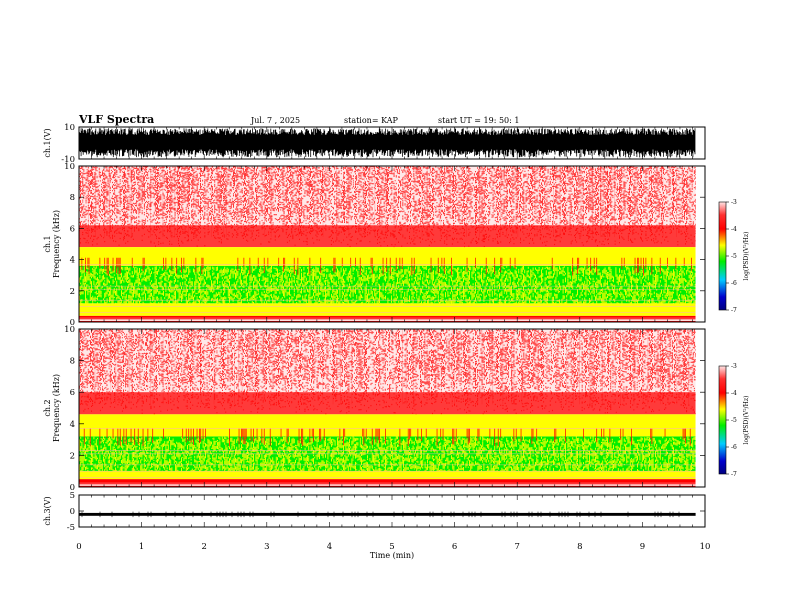 The width and height of the screenshot is (792, 612). What do you see at coordinates (387, 236) in the screenshot?
I see `ch1-red-zone` at bounding box center [387, 236].